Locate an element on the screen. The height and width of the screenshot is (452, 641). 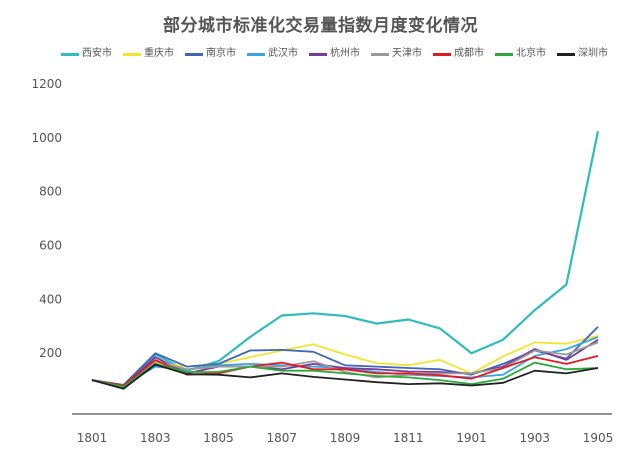
x-tick-label: 1801 is located at coordinates (92, 438).